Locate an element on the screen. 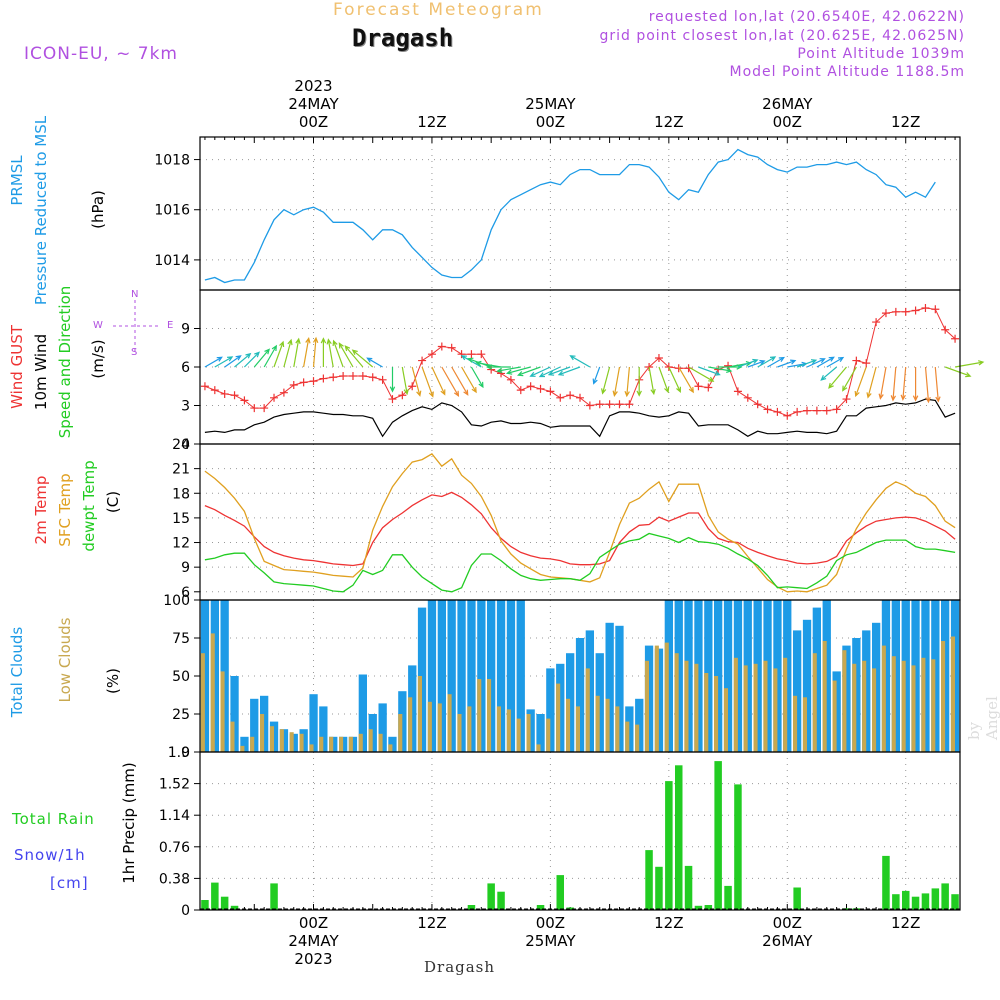  pressure-label: PRMSL is located at coordinates (17, 180).